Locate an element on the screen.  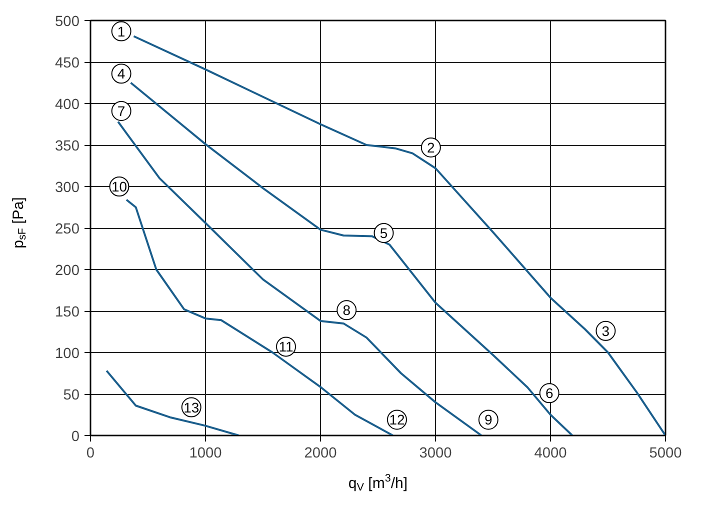
y-tick-label: 400 is located at coordinates (67, 105).